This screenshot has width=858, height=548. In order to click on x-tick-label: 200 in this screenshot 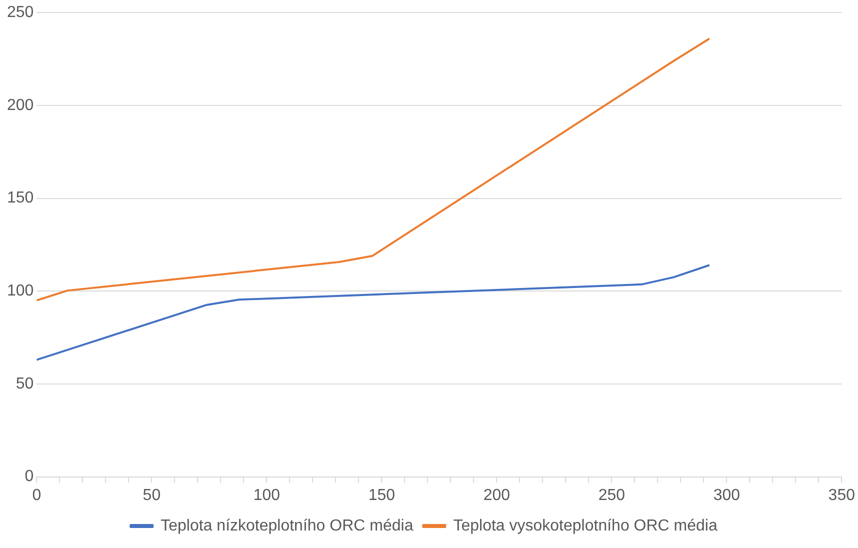, I will do `click(496, 495)`.